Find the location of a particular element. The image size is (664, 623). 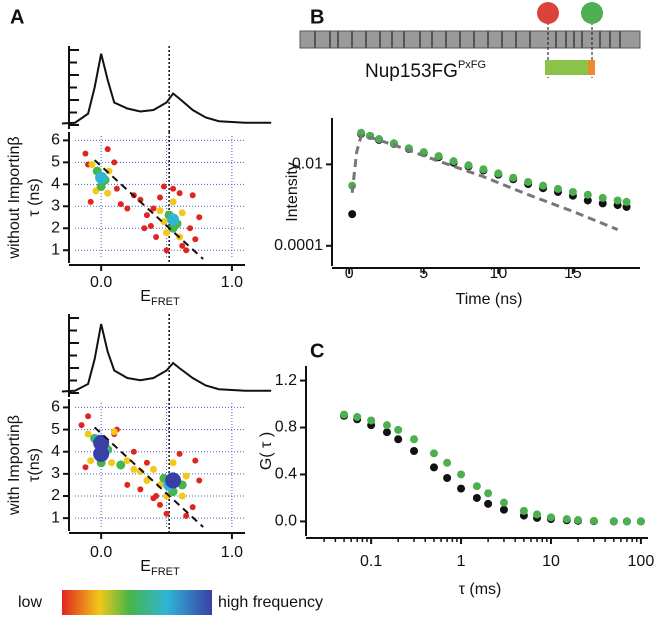

y-axis-label: with Importinβ is located at coordinates (14, 465).